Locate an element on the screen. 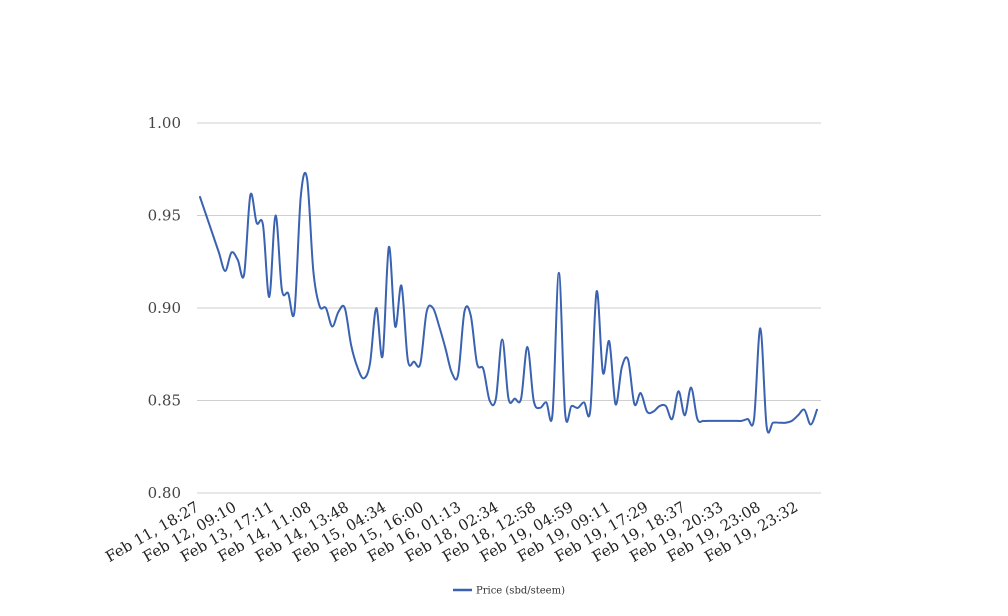  y-axis-tick-labels: 0.80 0.85 0.90 0.95 1.00 is located at coordinates (164, 308).